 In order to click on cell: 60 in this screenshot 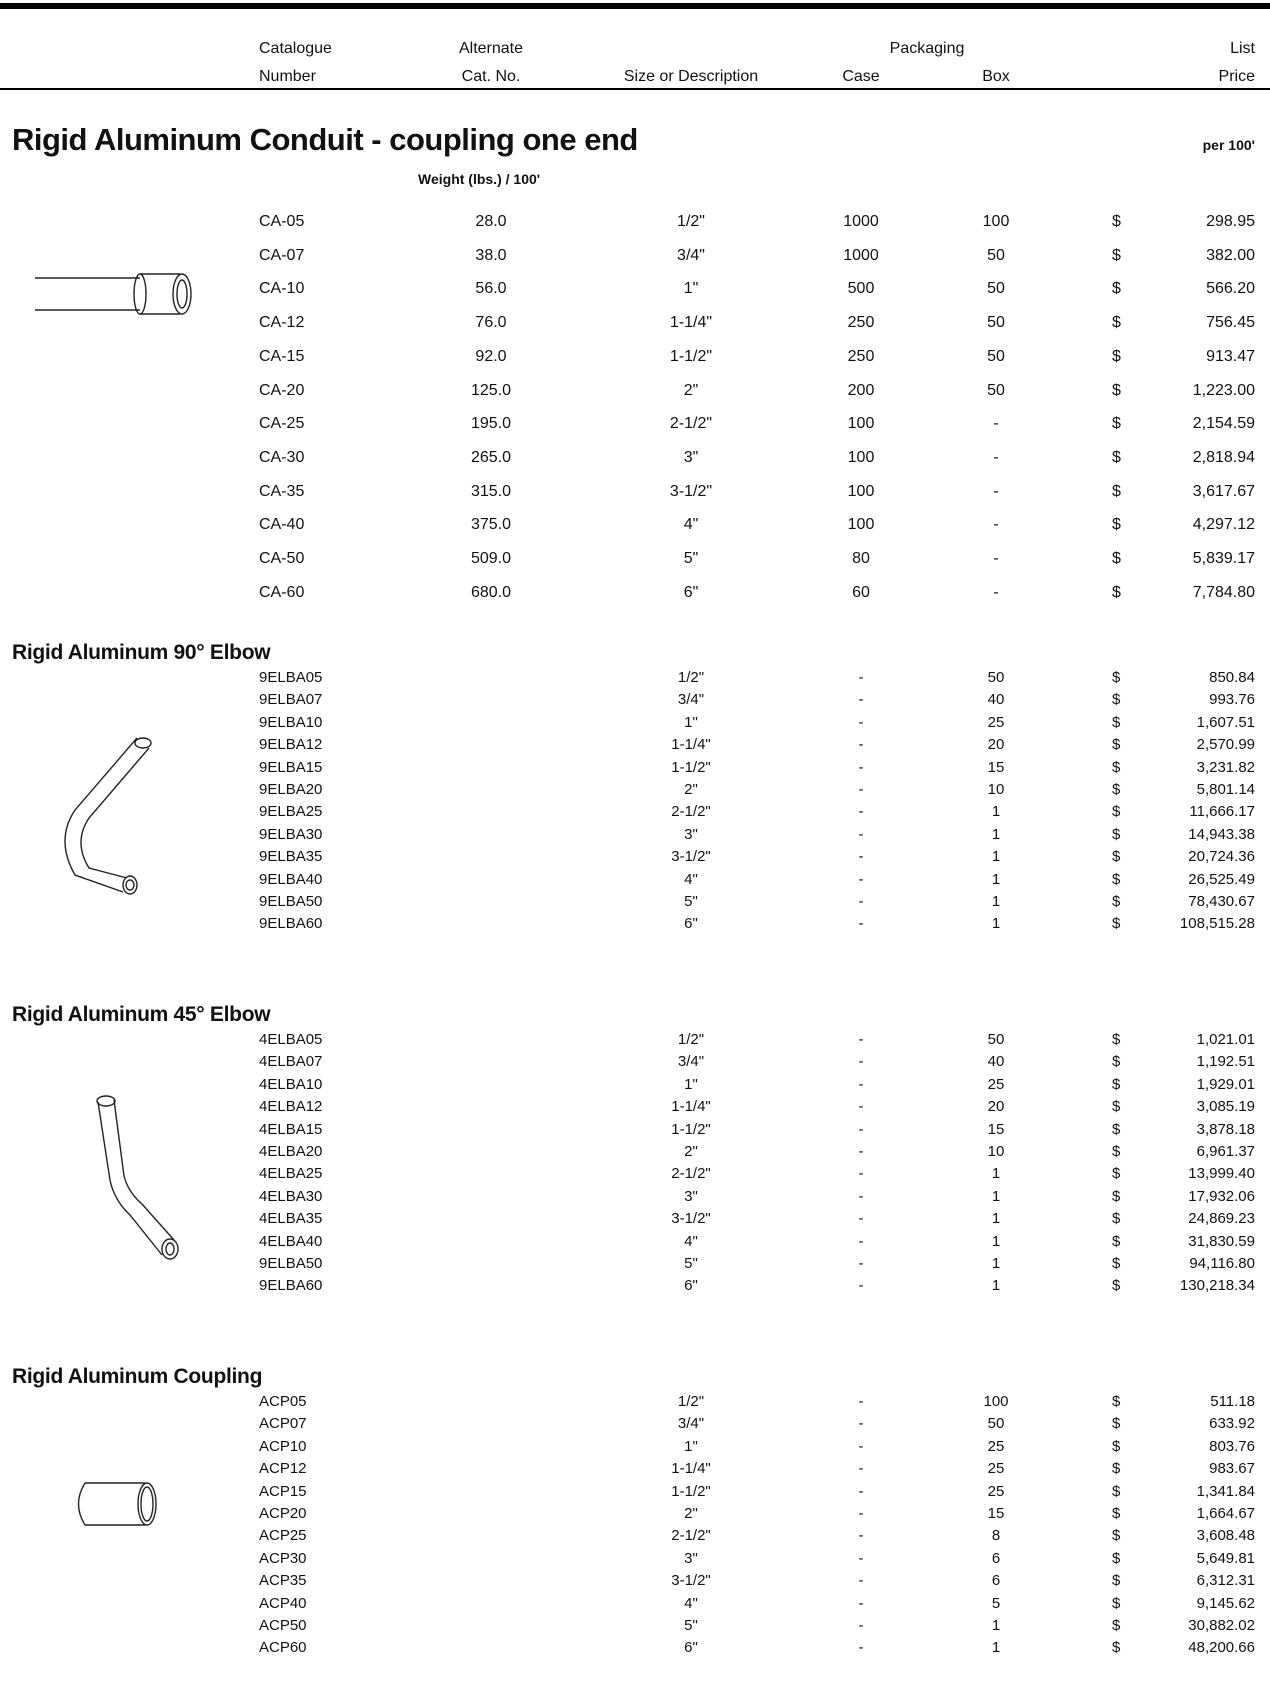, I will do `click(861, 592)`.